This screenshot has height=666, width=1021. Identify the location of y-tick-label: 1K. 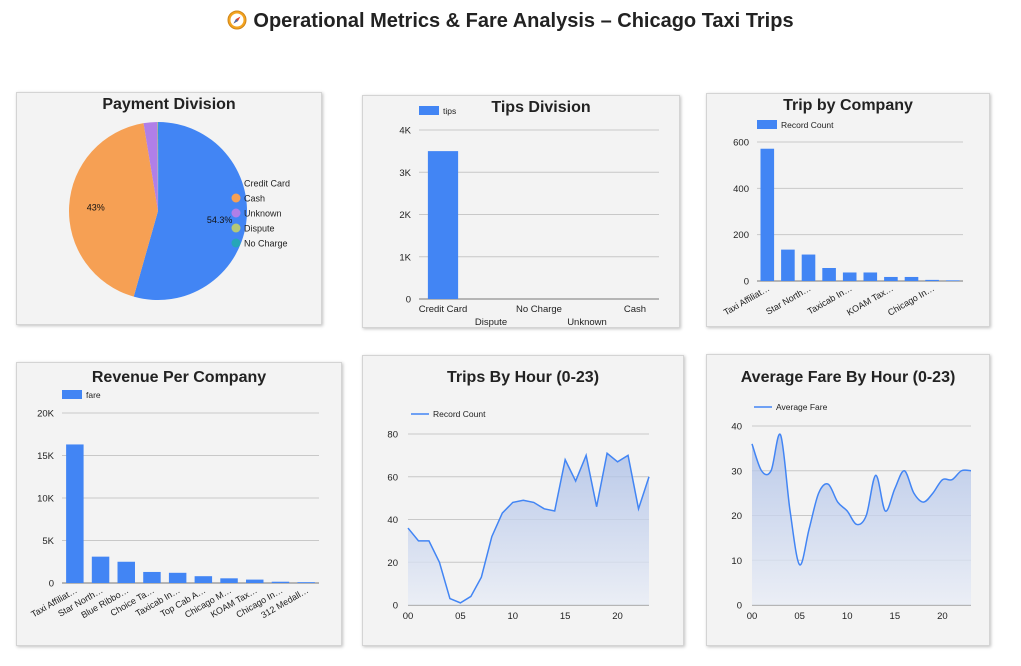
(405, 257).